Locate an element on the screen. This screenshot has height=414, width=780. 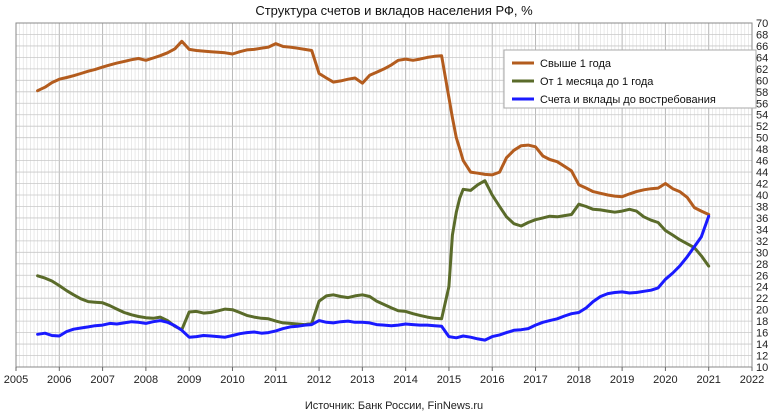
y-tick-label: 62 is located at coordinates (762, 70).